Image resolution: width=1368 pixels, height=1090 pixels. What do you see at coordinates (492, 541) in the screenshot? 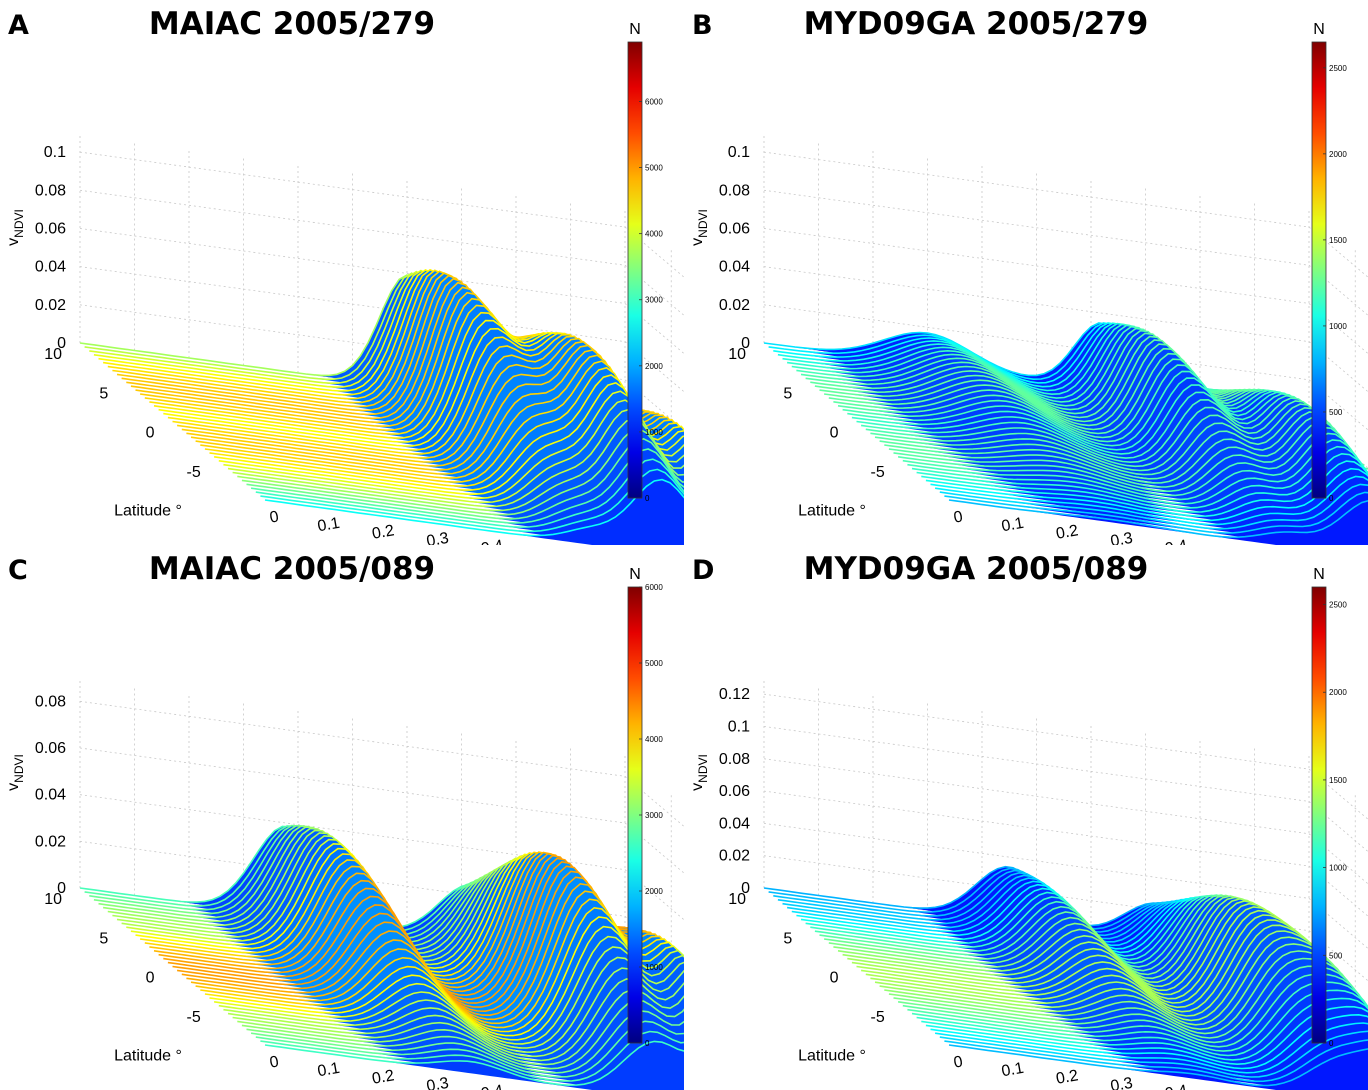
I see `ndvi-tick-label: 0.4` at bounding box center [492, 541].